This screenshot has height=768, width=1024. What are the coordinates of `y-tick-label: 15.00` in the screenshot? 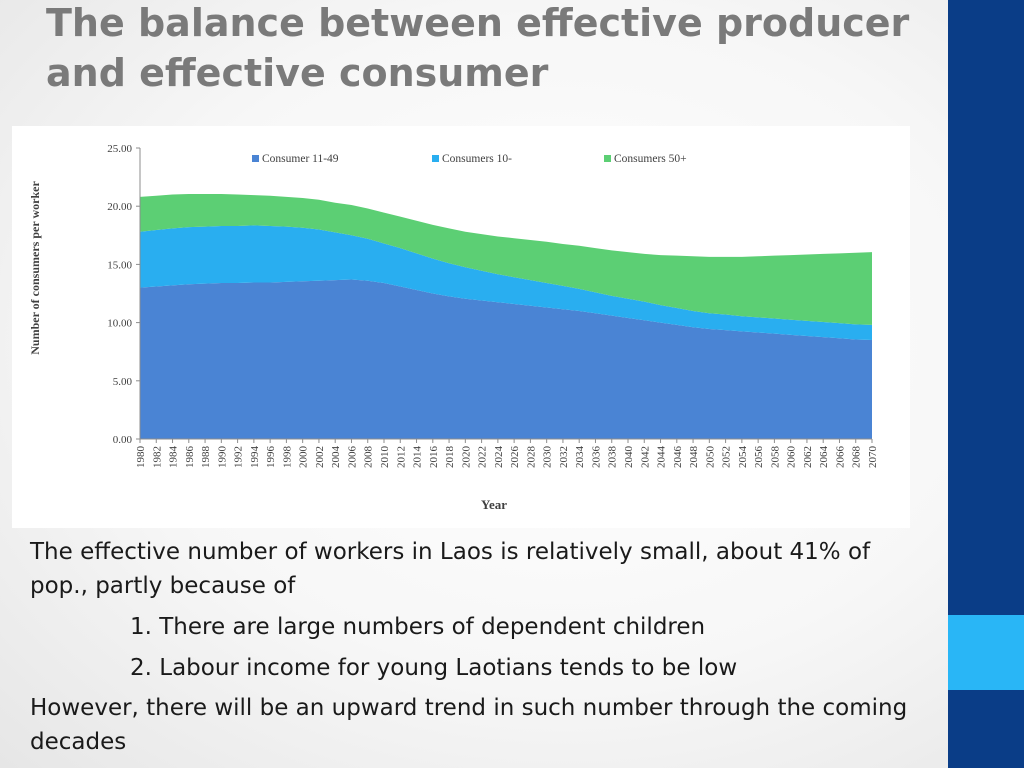 It's located at (119, 265).